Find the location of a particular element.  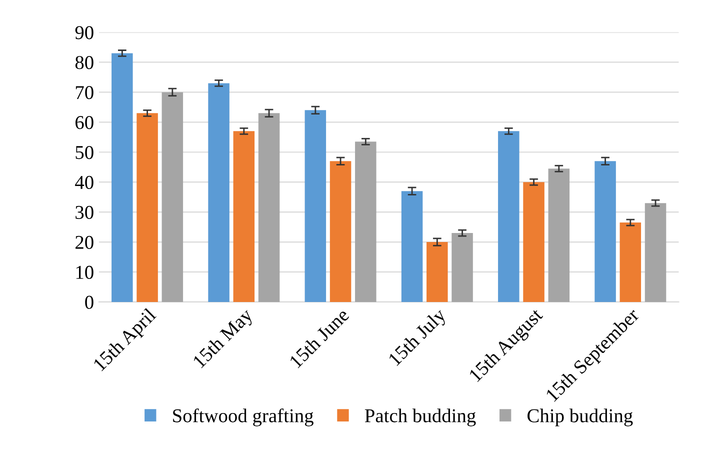

y-tick-label: 40 is located at coordinates (84, 183).